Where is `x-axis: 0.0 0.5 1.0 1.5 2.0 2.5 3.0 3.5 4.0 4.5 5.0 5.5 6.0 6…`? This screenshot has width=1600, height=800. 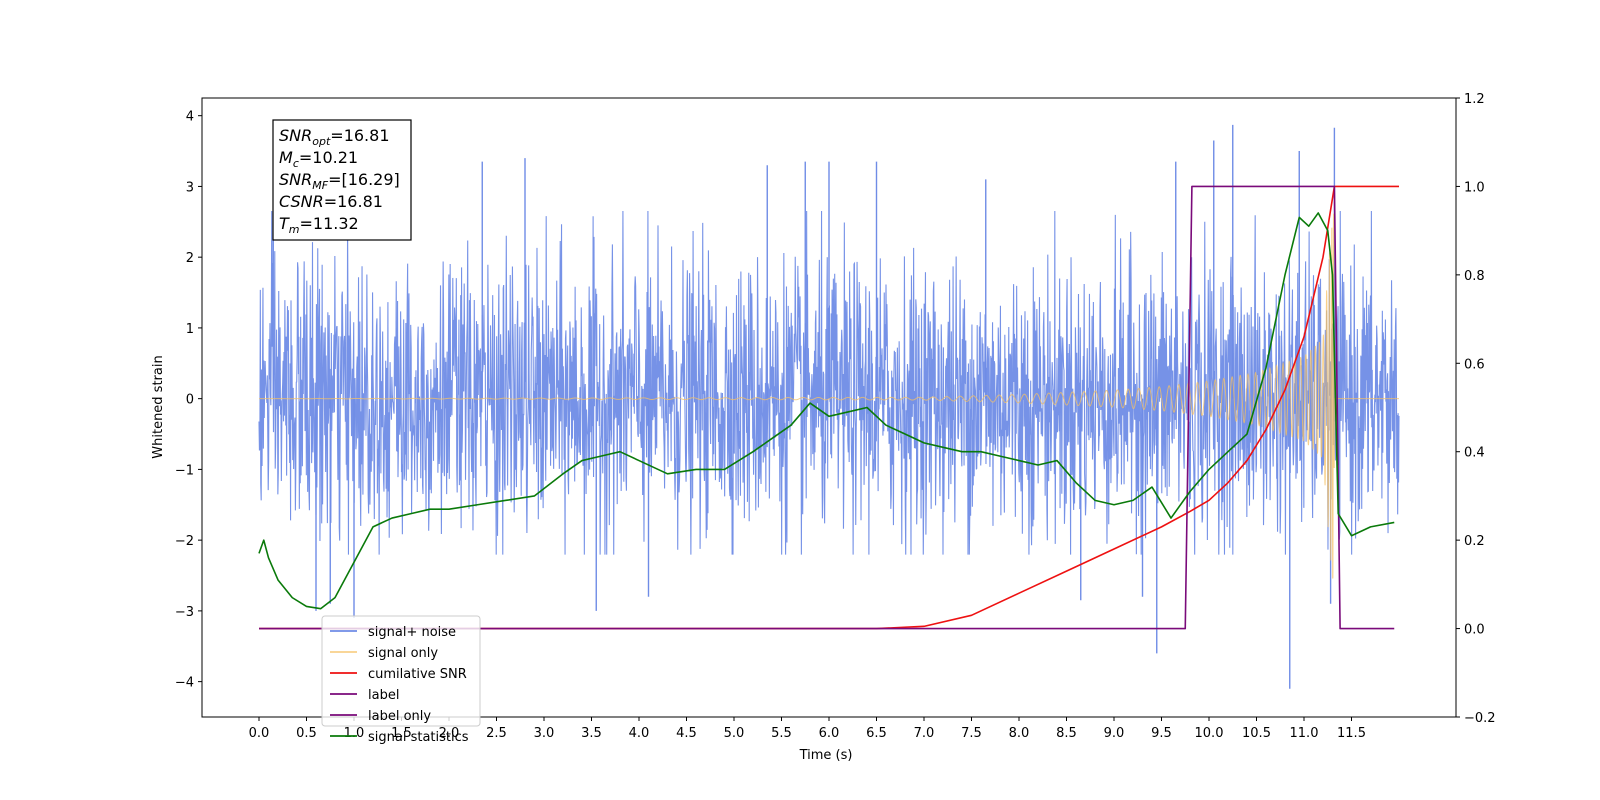
x-axis: 0.0 0.5 1.0 1.5 2.0 2.5 3.0 3.5 4.0 4.5 5.0 5.5 6.0 6… is located at coordinates (807, 729).